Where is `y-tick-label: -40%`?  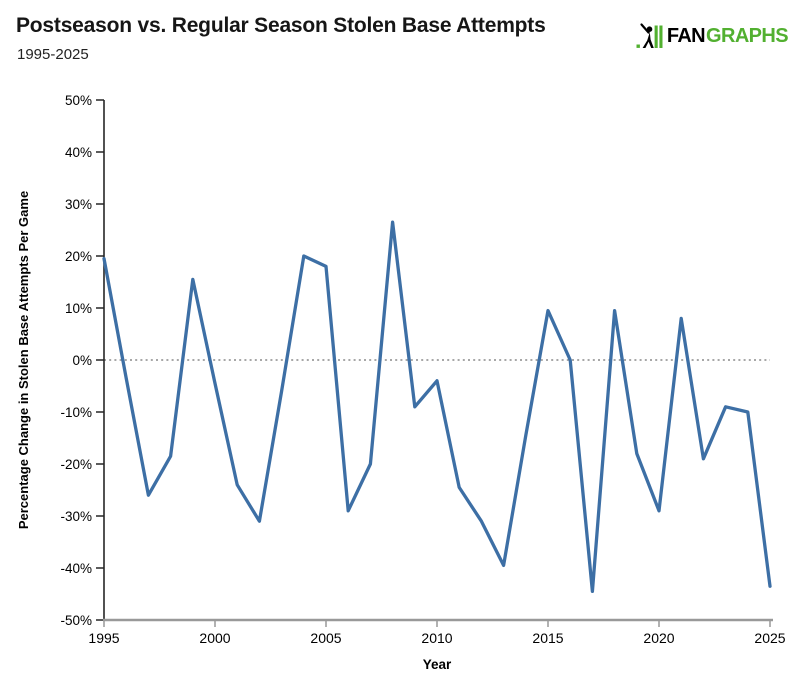
y-tick-label: -40% is located at coordinates (76, 568).